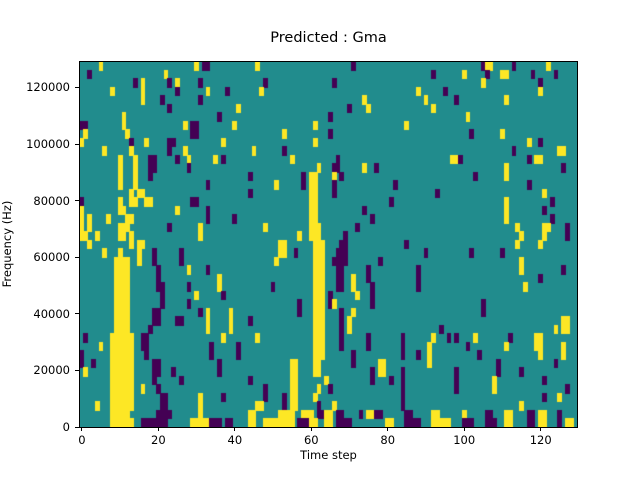  Describe the element at coordinates (328, 38) in the screenshot. I see `chart-title: Predicted : Gma` at that location.